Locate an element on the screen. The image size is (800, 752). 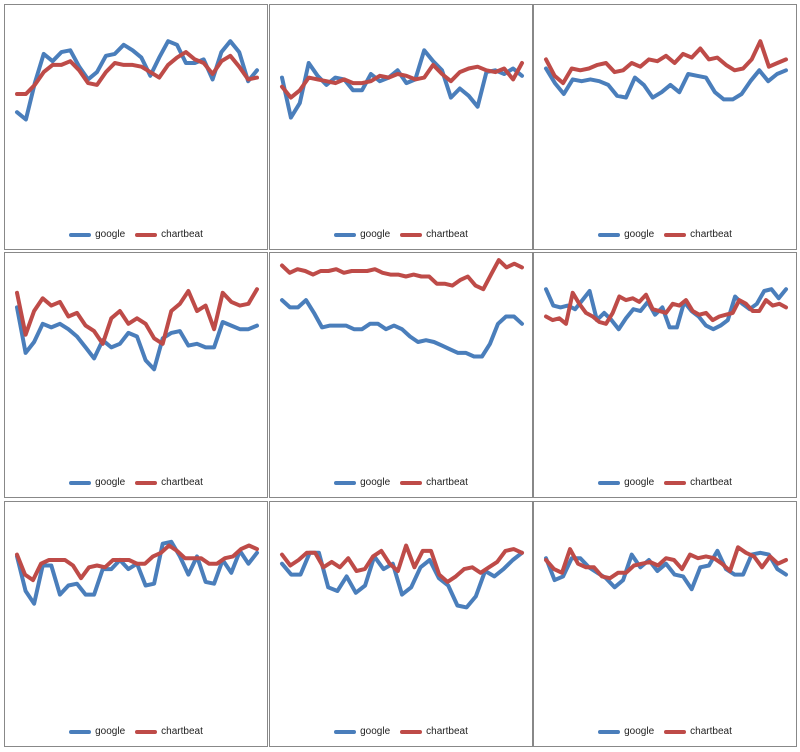
chart-panel-6: google chartbeat is located at coordinates (665, 375).